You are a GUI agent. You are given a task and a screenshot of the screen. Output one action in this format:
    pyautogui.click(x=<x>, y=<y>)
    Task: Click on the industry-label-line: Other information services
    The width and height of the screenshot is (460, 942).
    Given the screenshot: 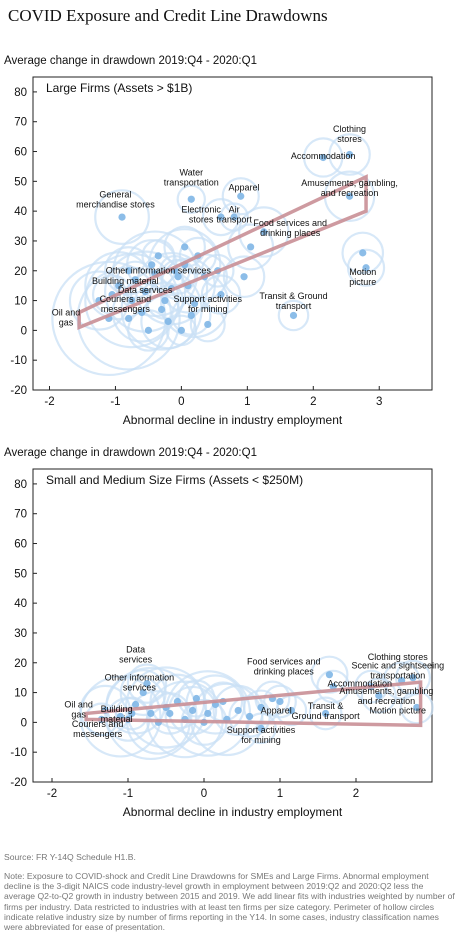 What is the action you would take?
    pyautogui.click(x=159, y=271)
    